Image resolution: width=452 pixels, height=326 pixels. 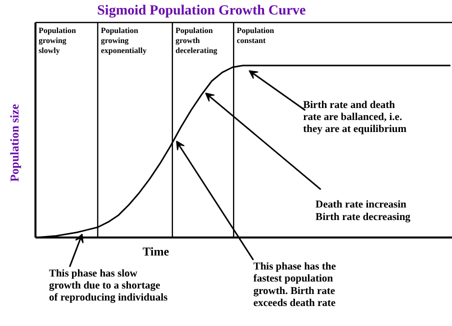 I want to click on text: Population growing exponentially, so click(x=123, y=40).